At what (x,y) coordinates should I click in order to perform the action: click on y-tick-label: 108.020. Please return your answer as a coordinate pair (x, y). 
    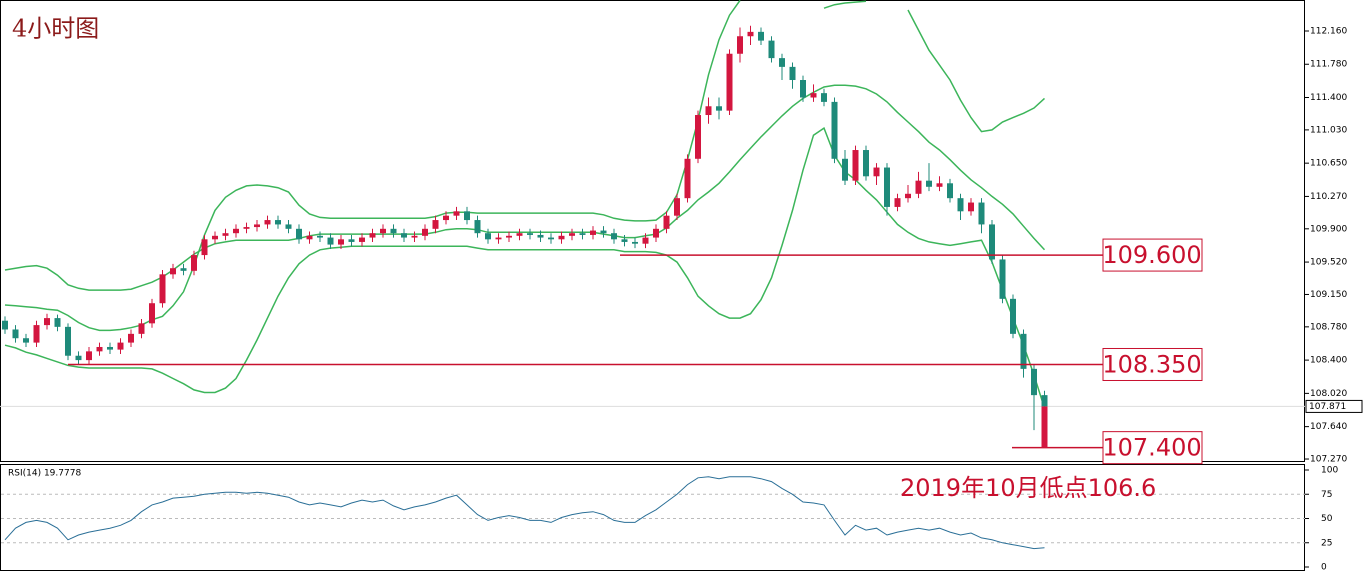
    Looking at the image, I should click on (1328, 394).